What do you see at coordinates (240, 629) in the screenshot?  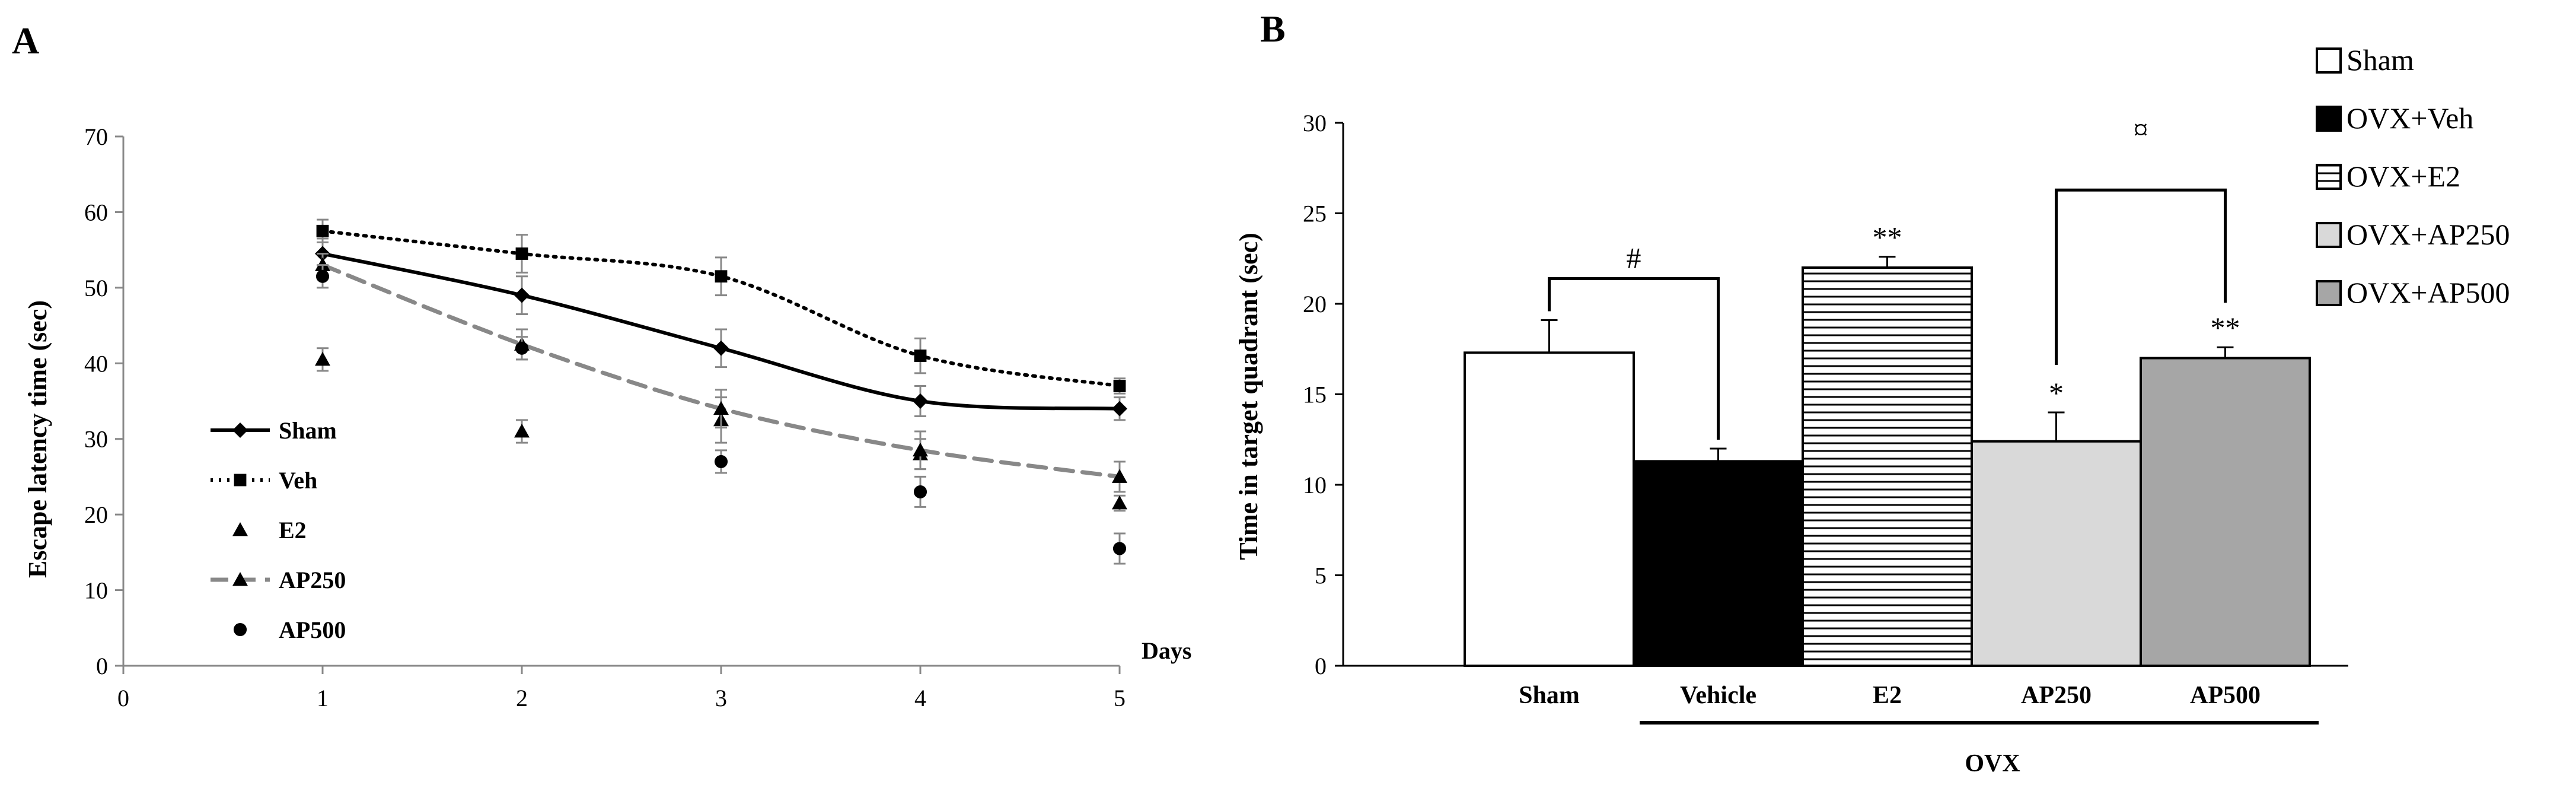 I see `legend-marker-ap500` at bounding box center [240, 629].